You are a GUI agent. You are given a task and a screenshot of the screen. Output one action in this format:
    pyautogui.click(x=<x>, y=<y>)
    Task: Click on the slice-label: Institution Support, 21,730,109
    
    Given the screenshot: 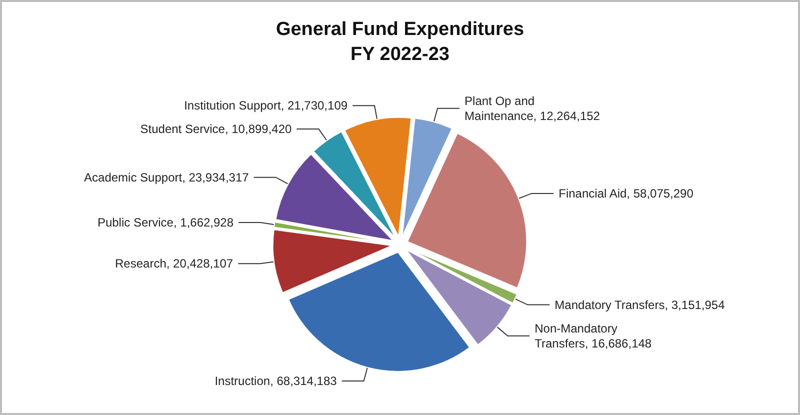 What is the action you would take?
    pyautogui.click(x=266, y=105)
    